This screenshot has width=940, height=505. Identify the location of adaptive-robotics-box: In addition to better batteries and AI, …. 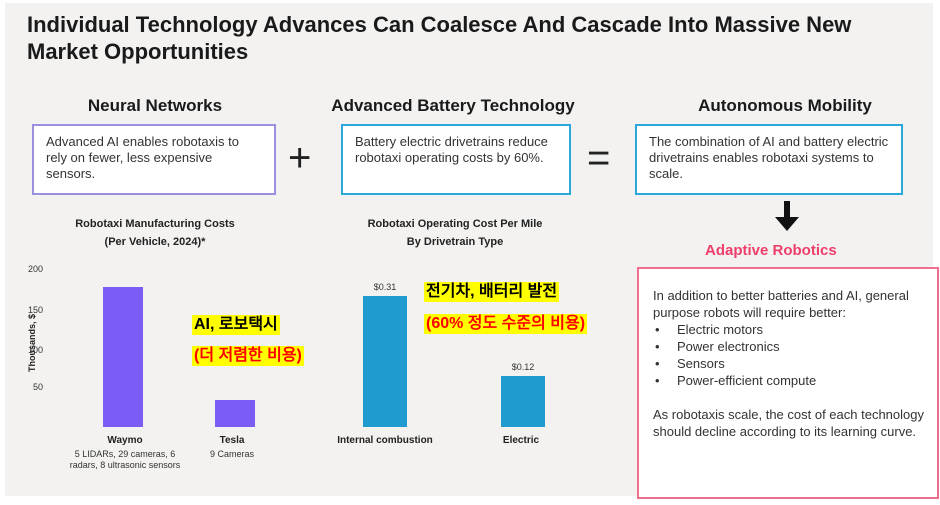
(788, 383).